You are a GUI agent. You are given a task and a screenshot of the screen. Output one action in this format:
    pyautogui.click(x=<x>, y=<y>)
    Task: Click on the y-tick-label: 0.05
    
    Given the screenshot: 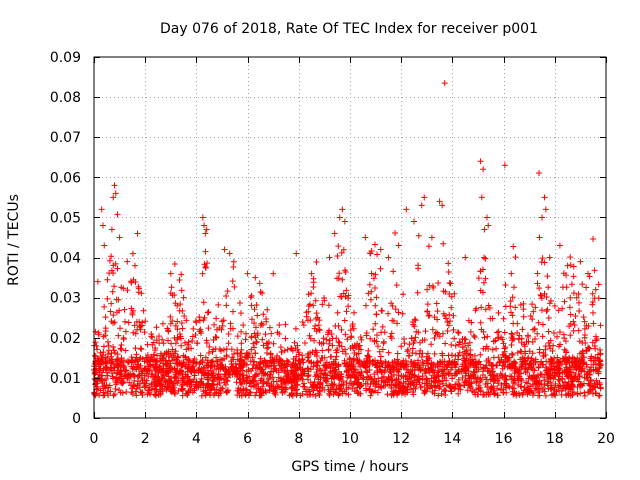 What is the action you would take?
    pyautogui.click(x=65, y=218)
    